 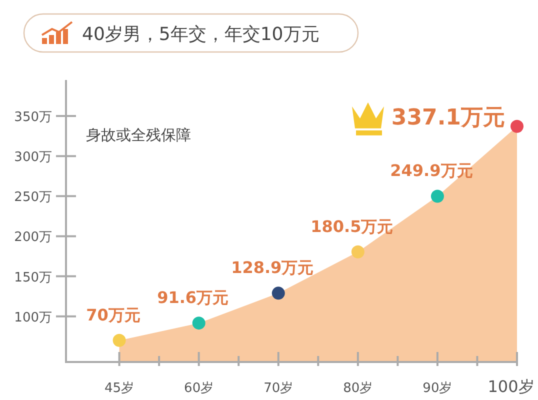 What do you see at coordinates (358, 388) in the screenshot?
I see `x-tick-label: 80岁` at bounding box center [358, 388].